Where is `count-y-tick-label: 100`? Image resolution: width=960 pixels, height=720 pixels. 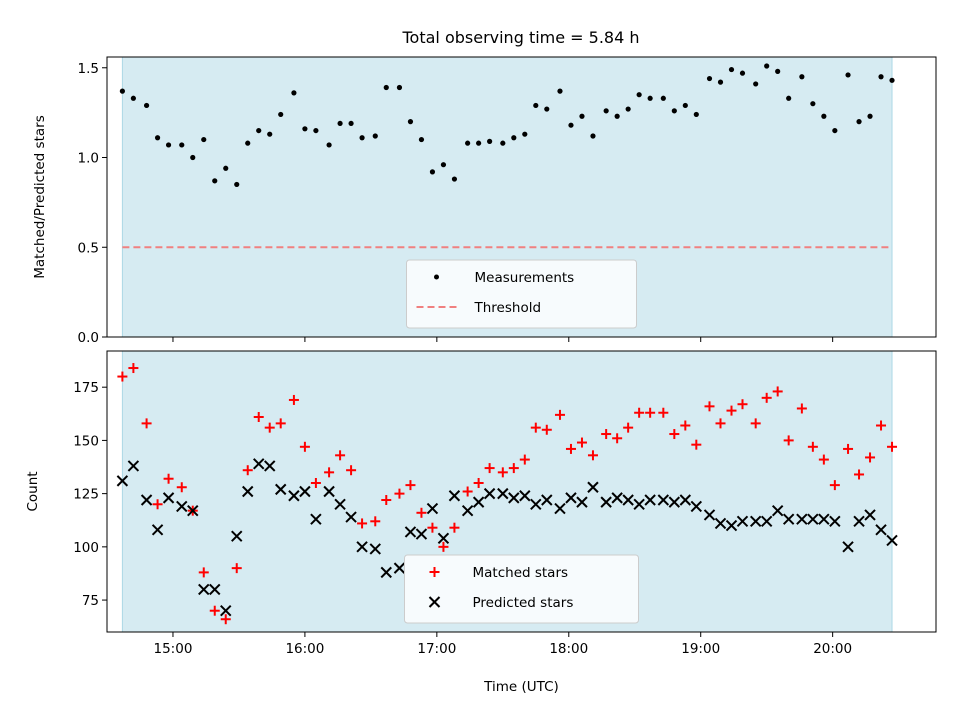
count-y-tick-label: 100 is located at coordinates (86, 548).